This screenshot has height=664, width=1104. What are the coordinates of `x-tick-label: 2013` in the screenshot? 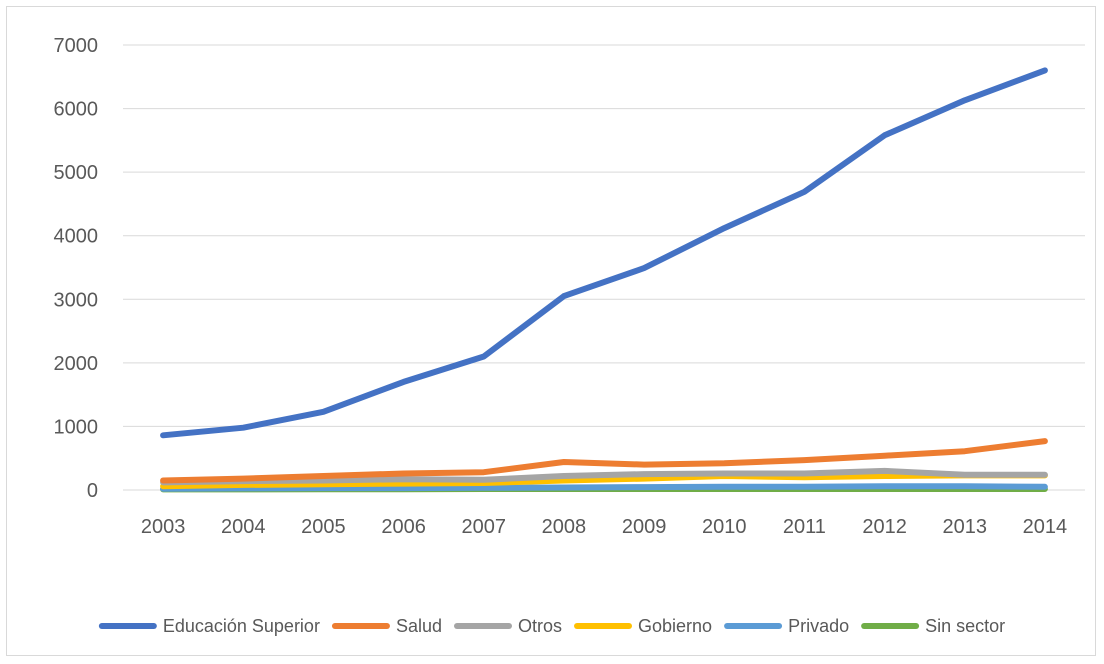 It's located at (965, 527).